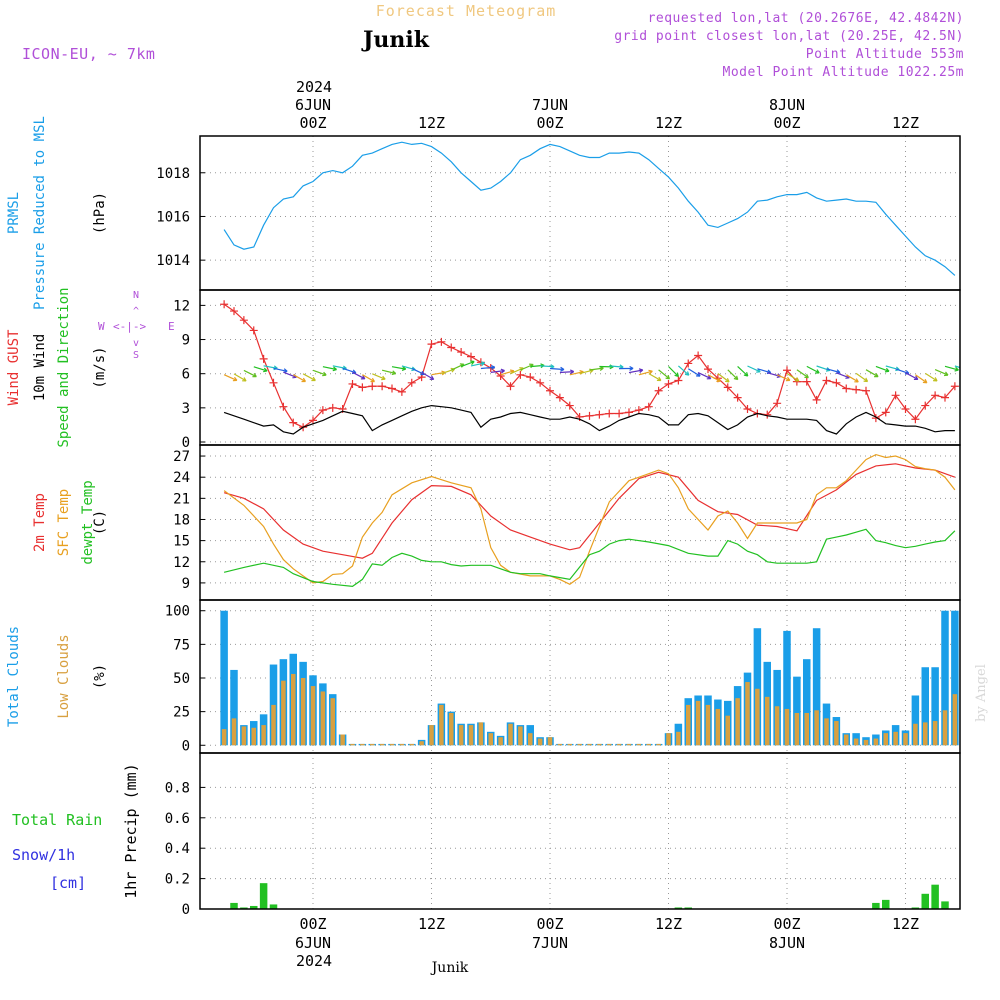 This screenshot has height=1000, width=1000. What do you see at coordinates (100, 676) in the screenshot?
I see `unit-label-clouds: (%)` at bounding box center [100, 676].